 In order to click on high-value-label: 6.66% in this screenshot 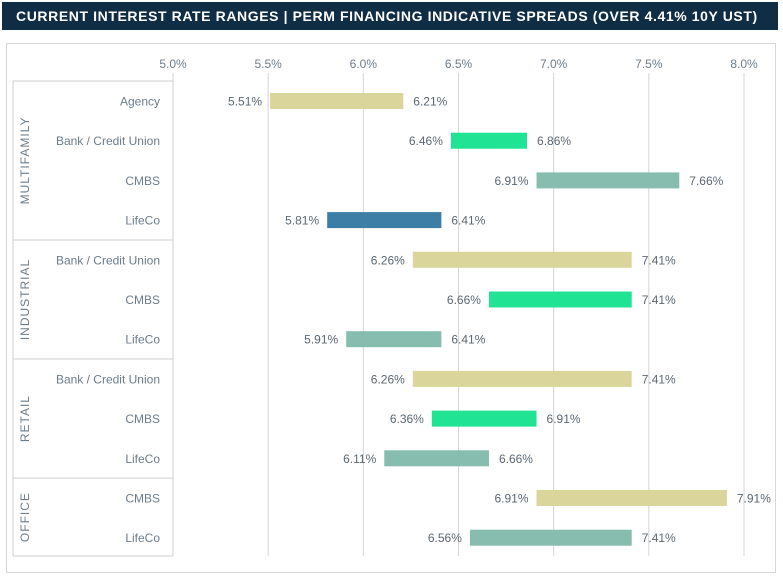, I will do `click(516, 459)`.